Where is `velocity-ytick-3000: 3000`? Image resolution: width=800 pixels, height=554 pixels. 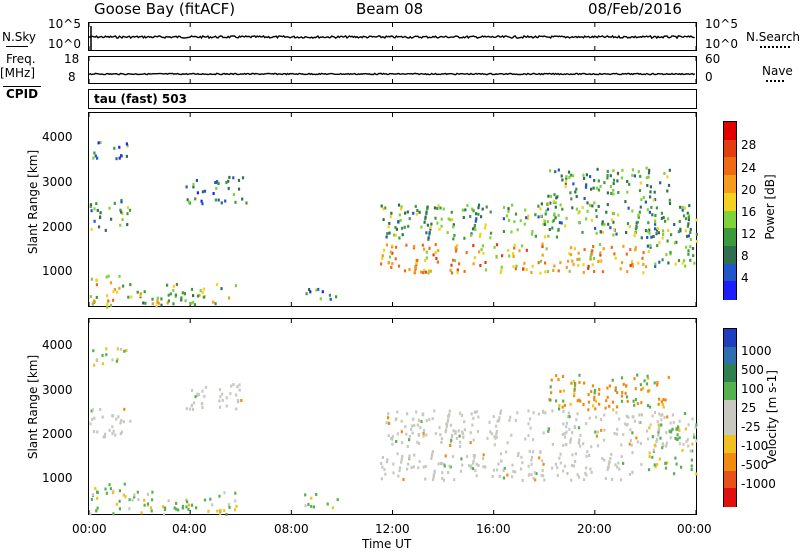
velocity-ytick-3000: 3000 is located at coordinates (57, 390).